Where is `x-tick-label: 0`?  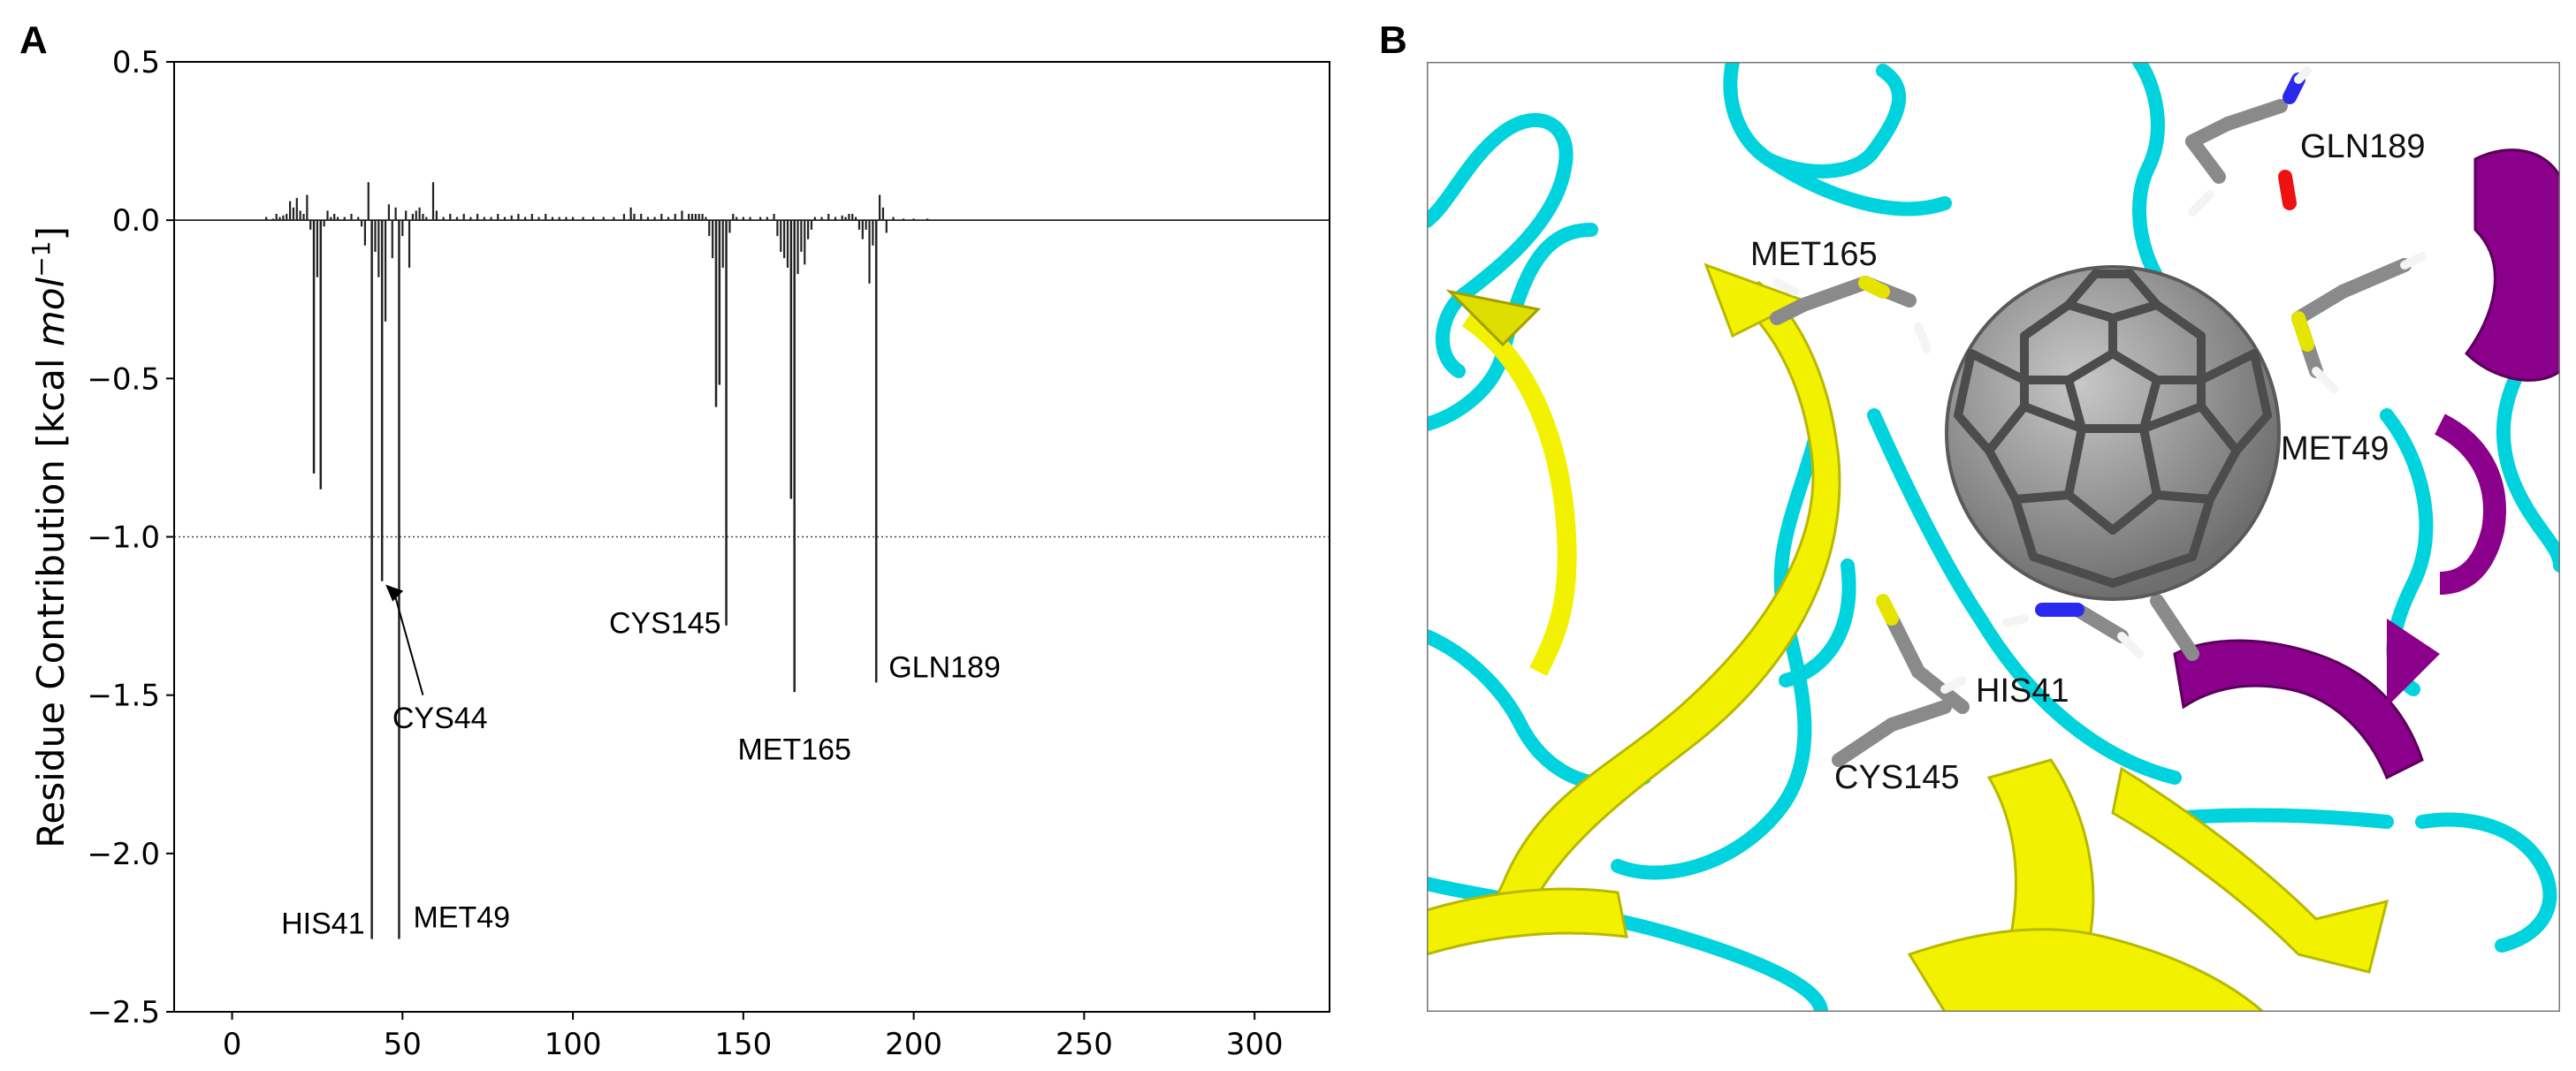
x-tick-label: 0 is located at coordinates (232, 1044).